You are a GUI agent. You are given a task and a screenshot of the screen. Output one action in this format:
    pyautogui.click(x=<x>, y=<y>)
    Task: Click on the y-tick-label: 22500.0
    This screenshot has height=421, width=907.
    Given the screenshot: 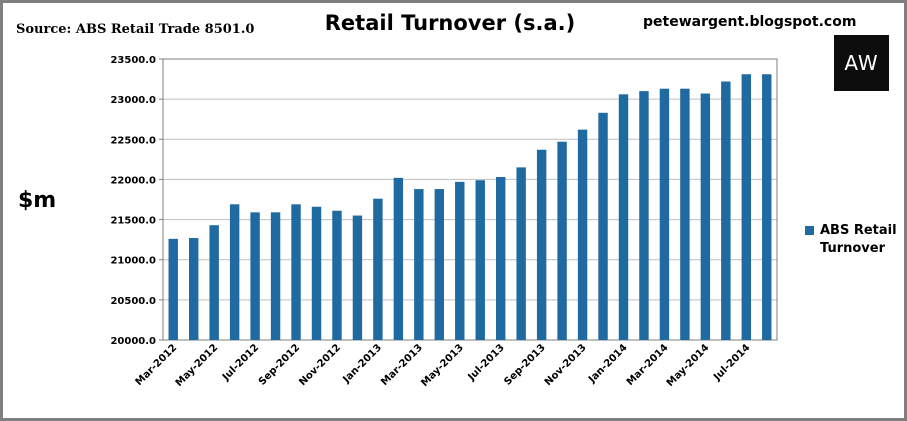 What is the action you would take?
    pyautogui.click(x=133, y=140)
    